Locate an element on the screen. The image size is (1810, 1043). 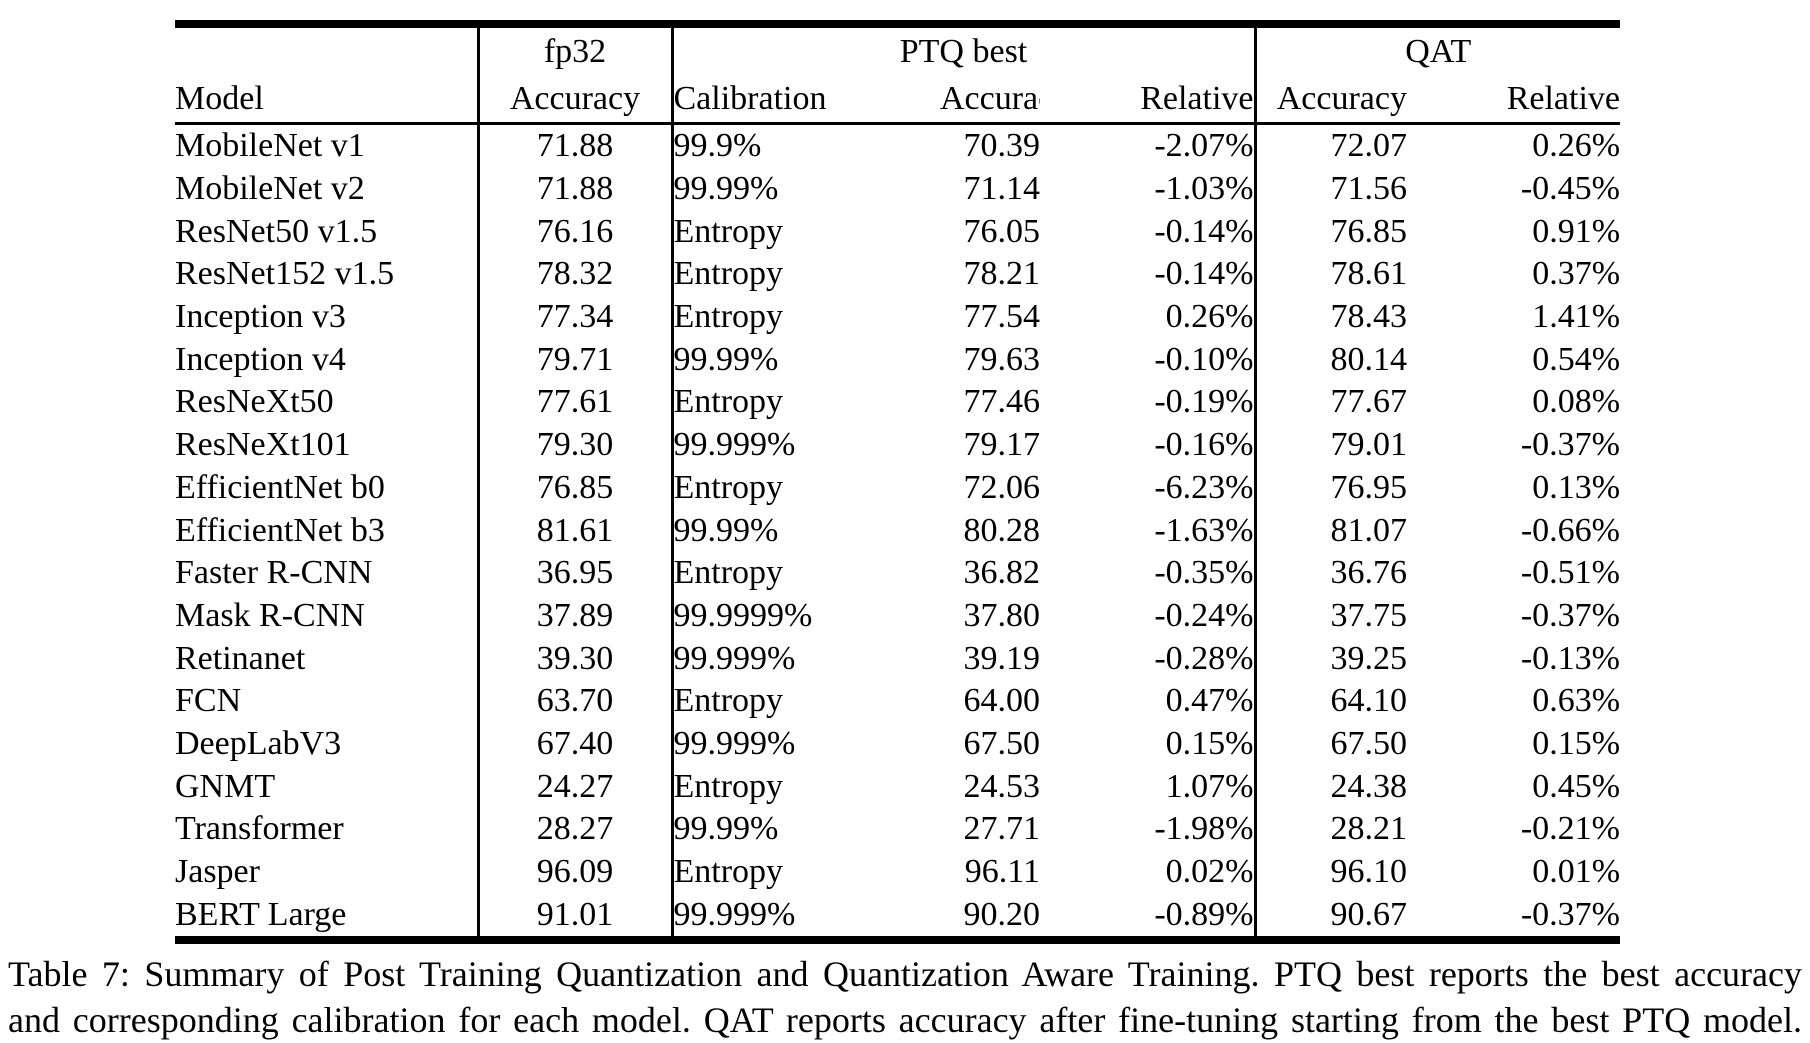
qat-relative-cell: 0.37% is located at coordinates (1576, 274).